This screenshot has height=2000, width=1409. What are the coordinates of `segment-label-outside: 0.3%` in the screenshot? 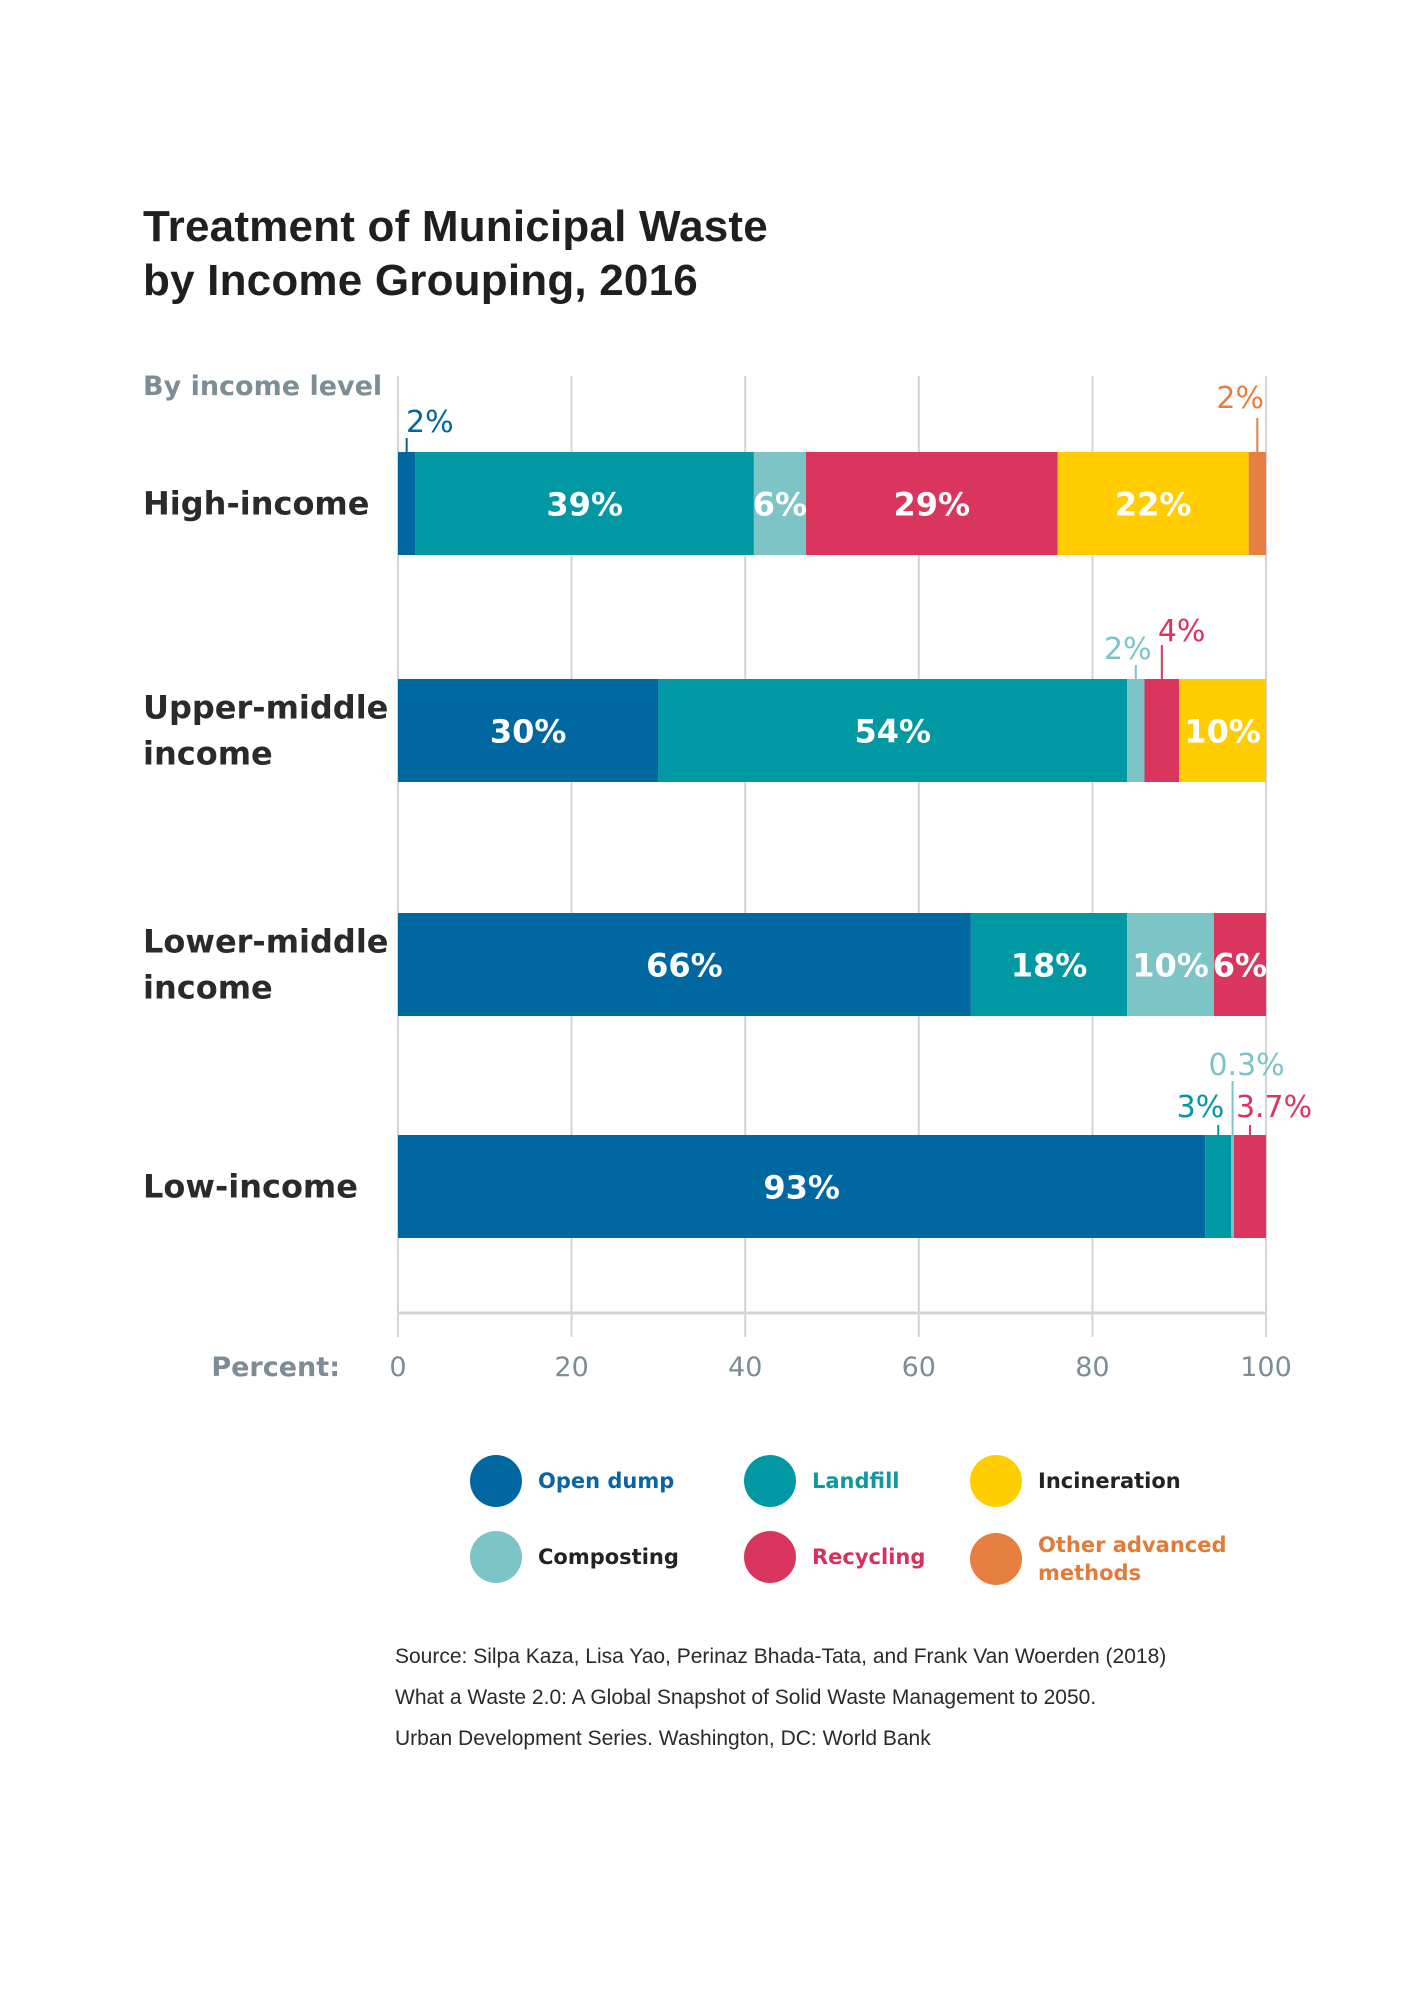 It's located at (1246, 1065).